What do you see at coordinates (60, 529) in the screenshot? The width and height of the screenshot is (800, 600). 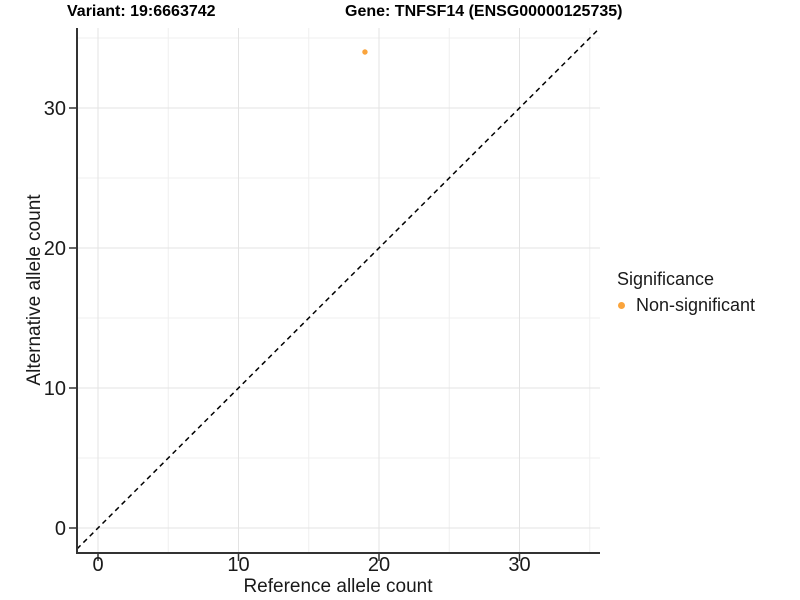 I see `y-tick-label: 0` at bounding box center [60, 529].